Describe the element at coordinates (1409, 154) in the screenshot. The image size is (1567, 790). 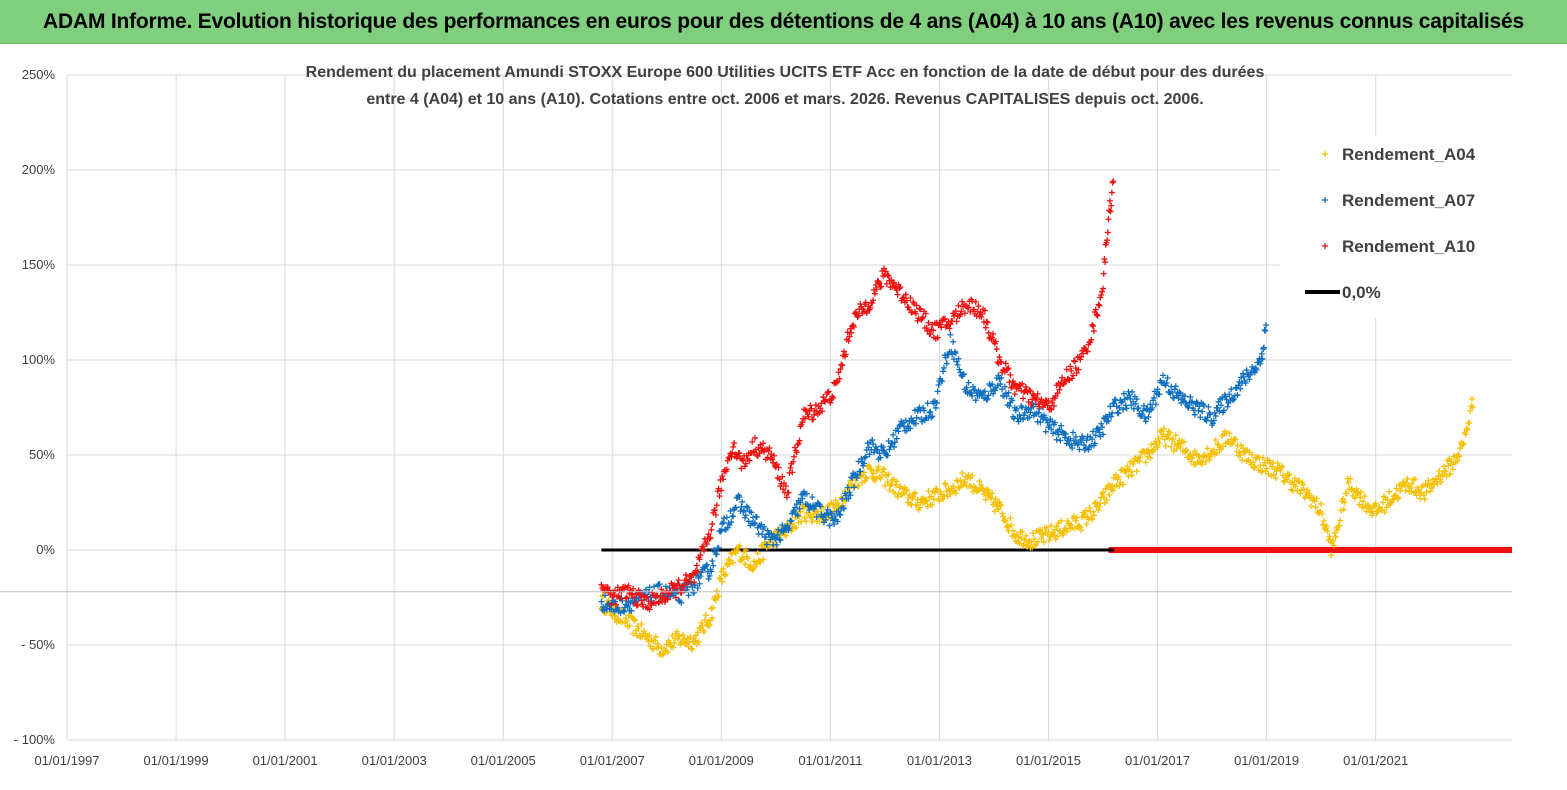
I see `legend-label: Rendement_A04` at that location.